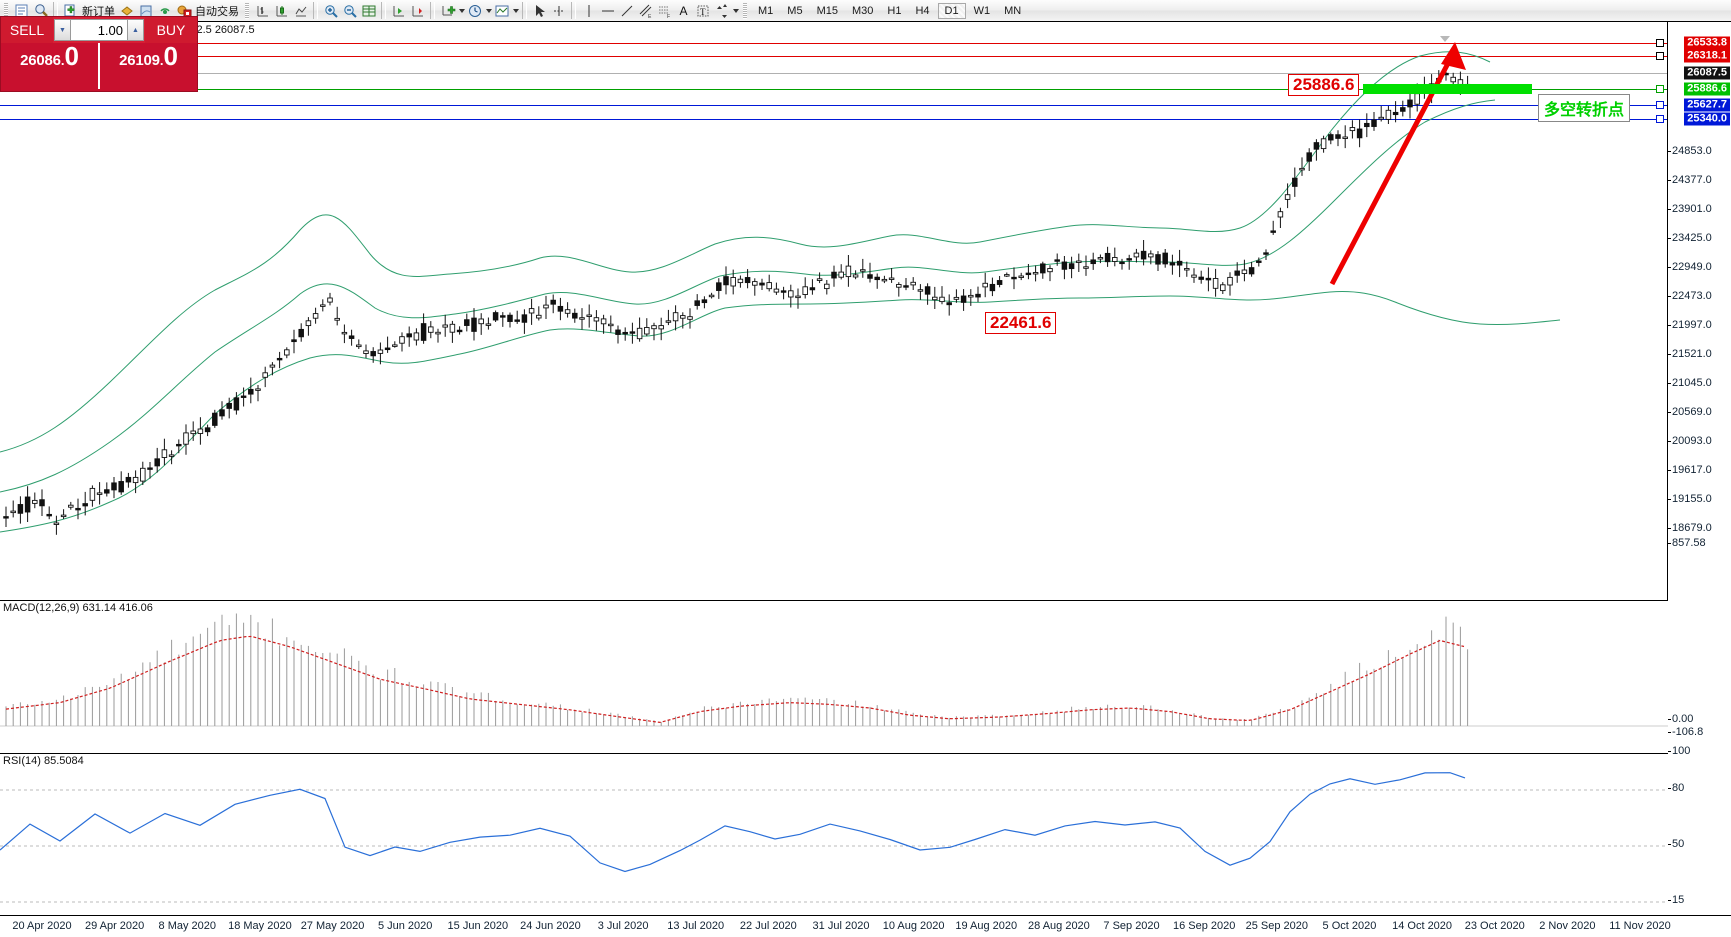 This screenshot has height=937, width=1731. I want to click on text-tool-icon: A, so click(683, 10).